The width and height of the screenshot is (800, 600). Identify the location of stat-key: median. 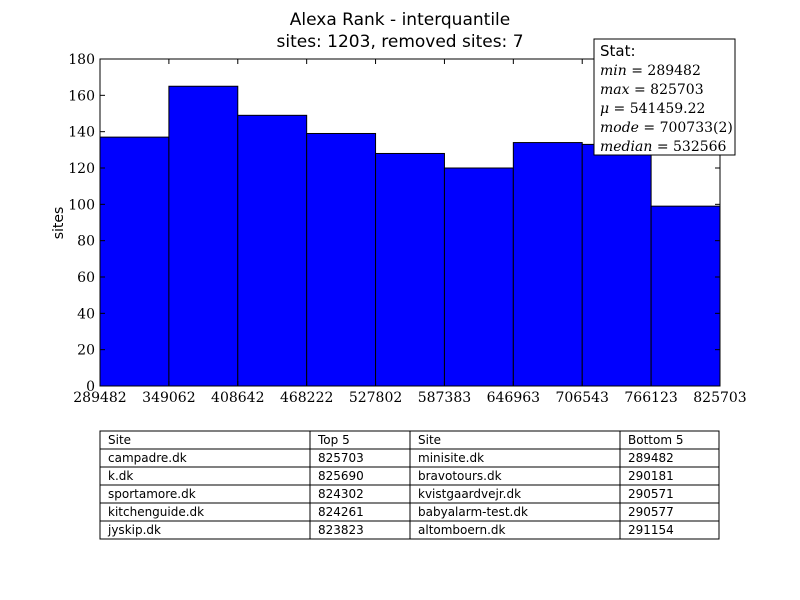
(626, 147).